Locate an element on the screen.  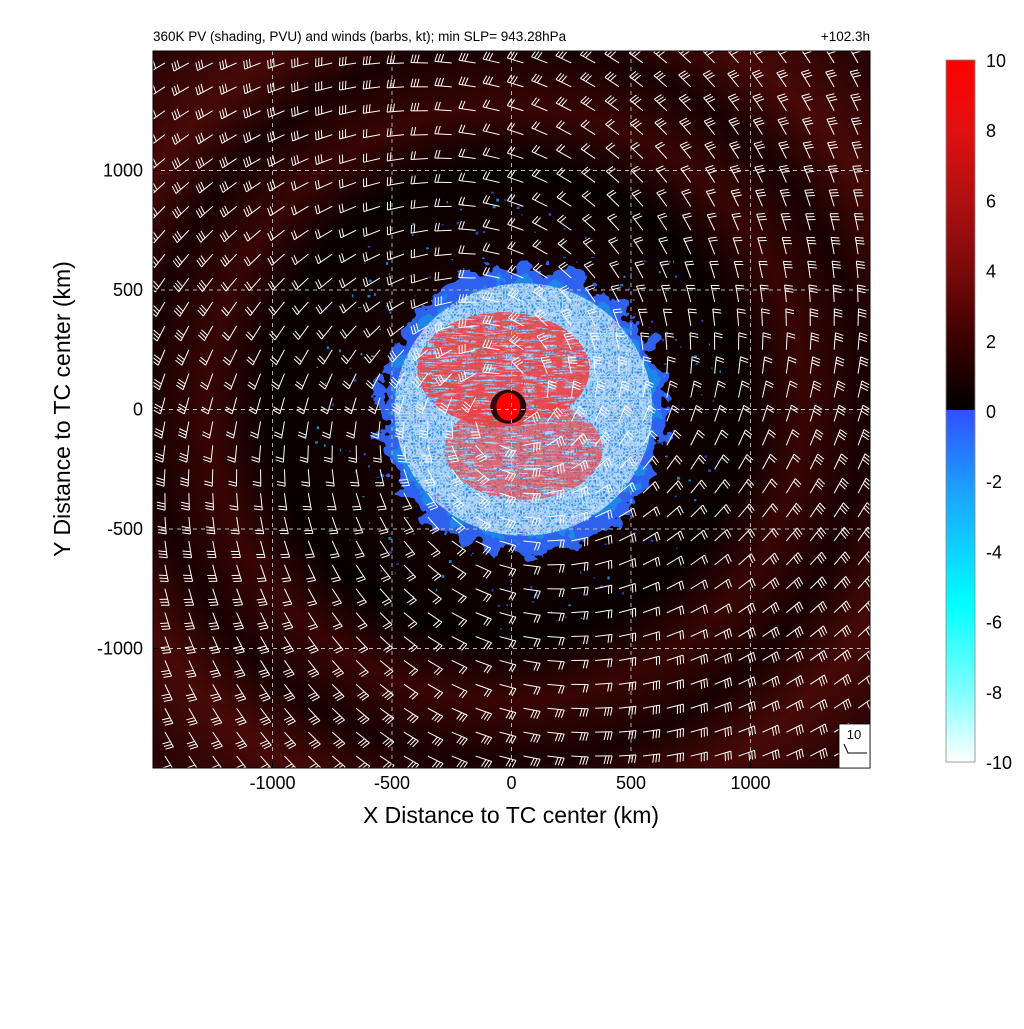
x-tick-label: 500 is located at coordinates (631, 783).